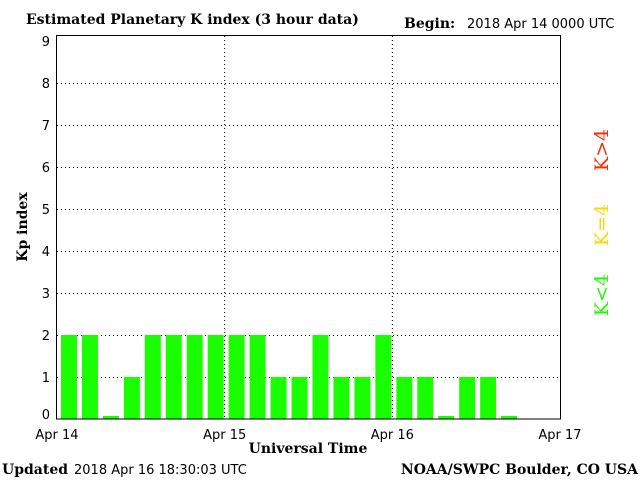 This screenshot has width=640, height=480. What do you see at coordinates (602, 150) in the screenshot?
I see `legend-item-k-above-4: K>4` at bounding box center [602, 150].